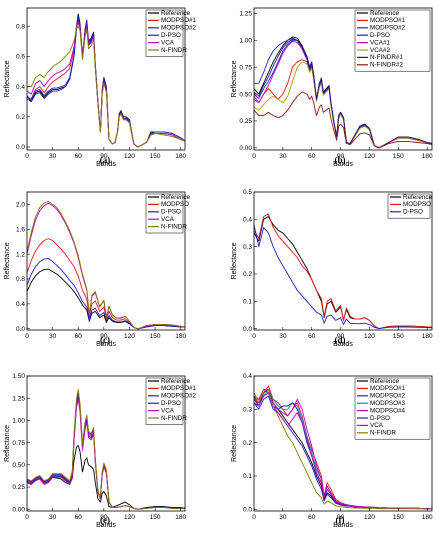  Describe the element at coordinates (18, 376) in the screenshot. I see `y-tick-label: 1.50` at that location.